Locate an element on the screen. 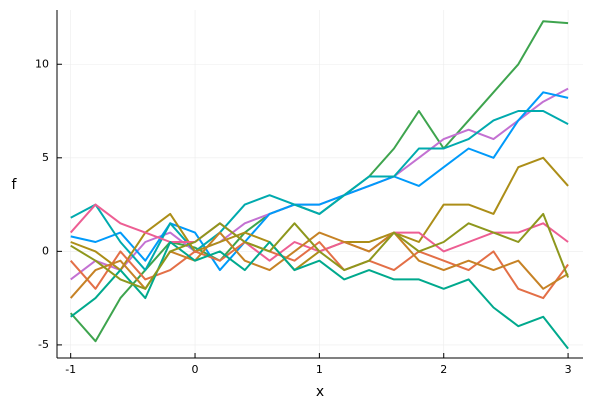 This screenshot has height=405, width=600. x-axis-label: x is located at coordinates (320, 392).